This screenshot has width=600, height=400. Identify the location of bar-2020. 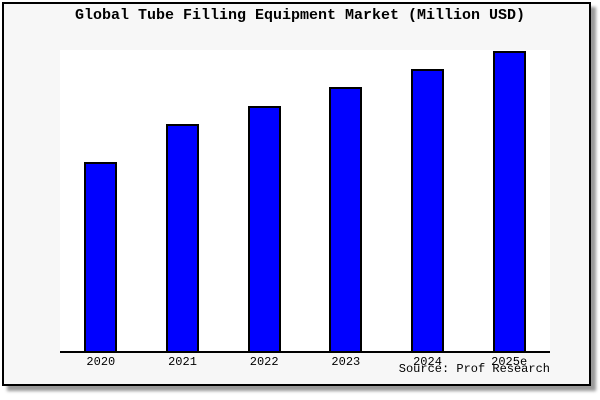
(101, 256).